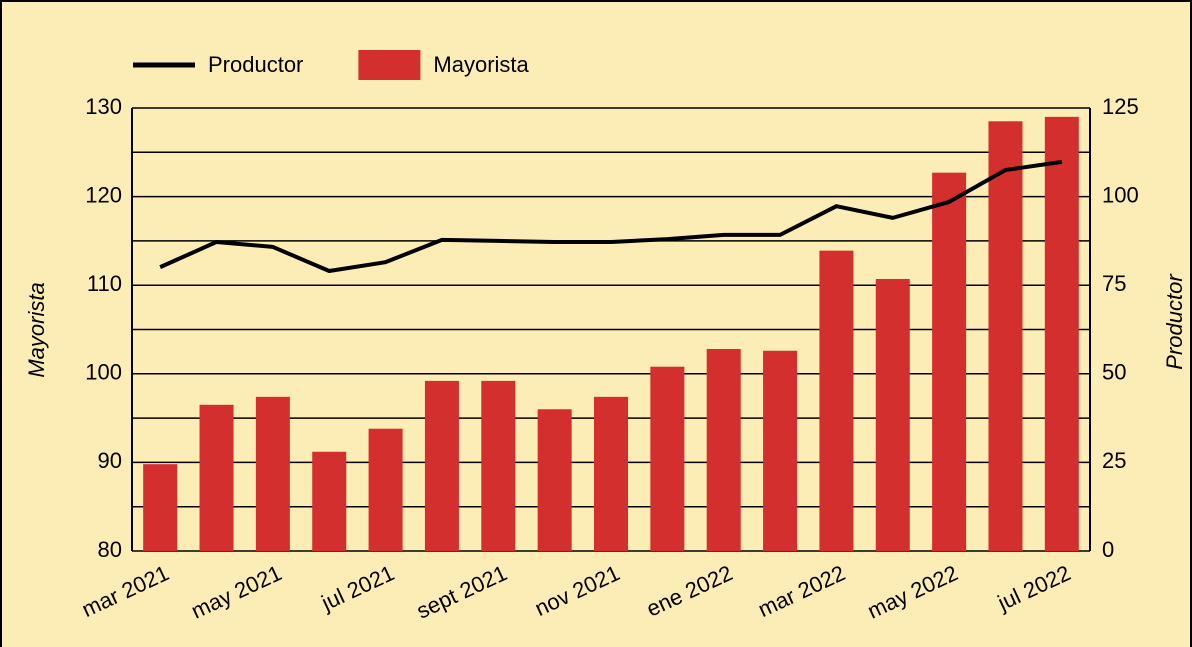 This screenshot has height=647, width=1192. Describe the element at coordinates (1114, 283) in the screenshot. I see `y2-tick-label: 75` at that location.